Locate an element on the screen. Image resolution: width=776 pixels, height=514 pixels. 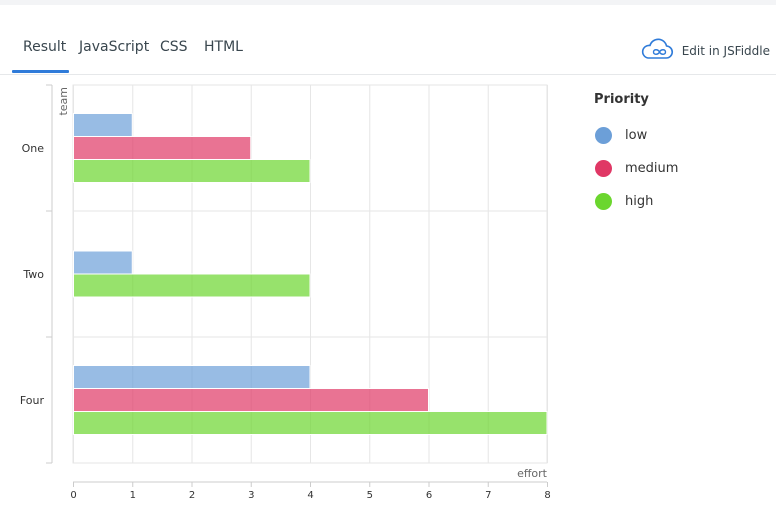
x-tick-label-3: 3 is located at coordinates (251, 495).